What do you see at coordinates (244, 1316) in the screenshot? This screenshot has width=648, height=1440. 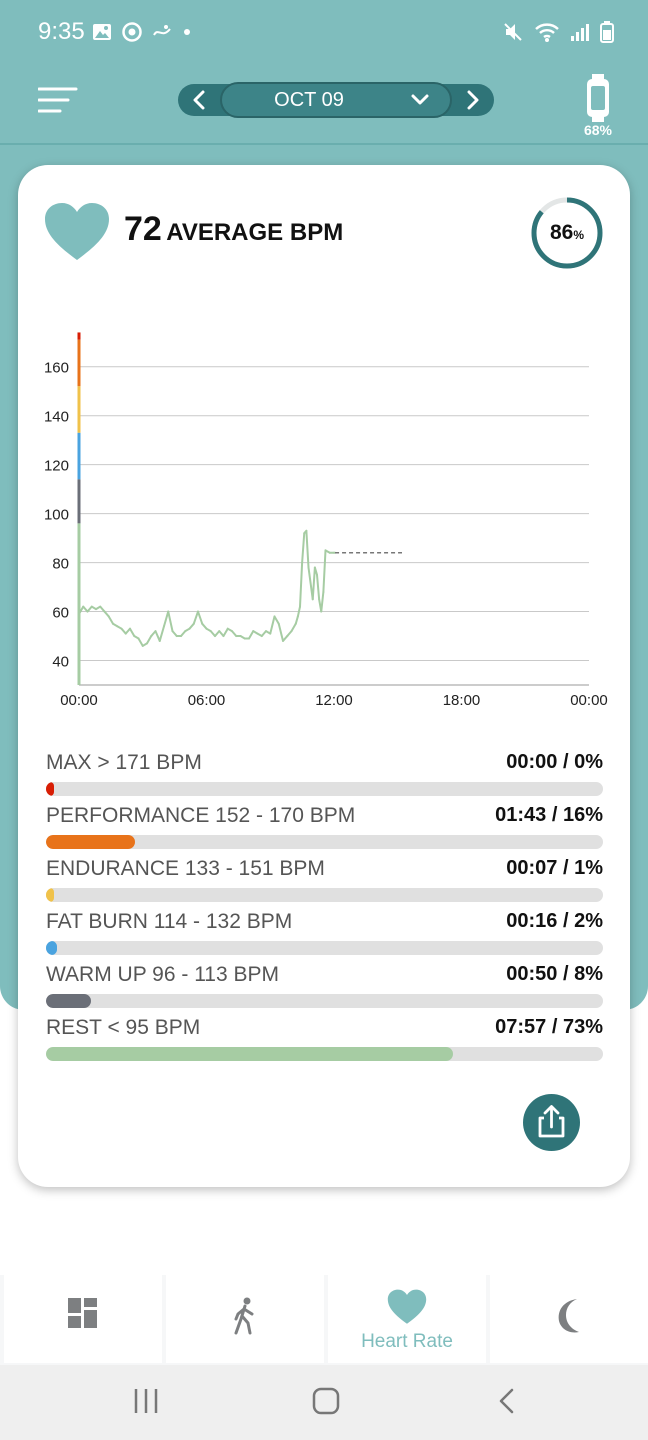 I see `walk-icon` at bounding box center [244, 1316].